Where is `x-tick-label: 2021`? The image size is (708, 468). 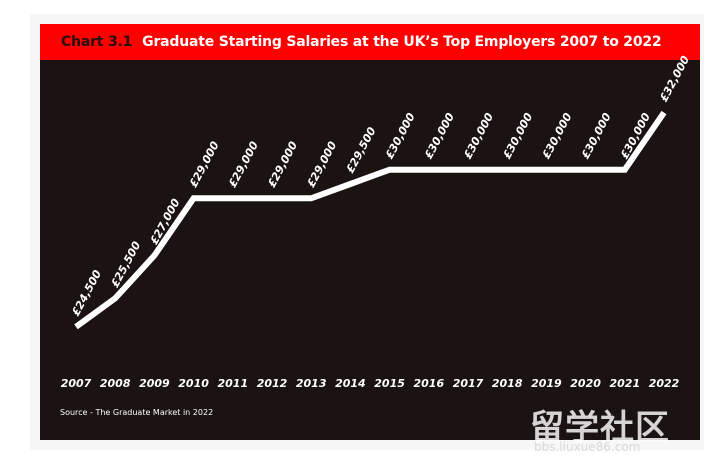 x-tick-label: 2021 is located at coordinates (624, 383).